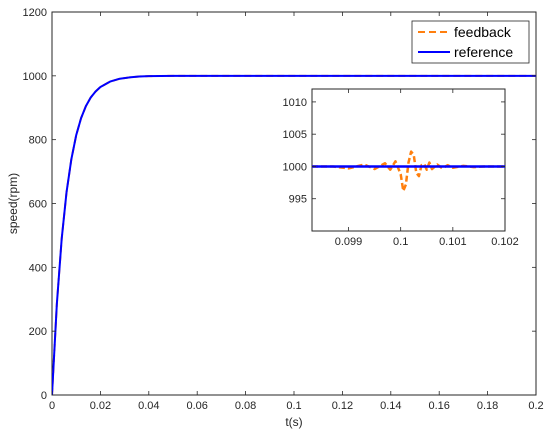  What do you see at coordinates (44, 396) in the screenshot?
I see `main-y-tick-label: 0` at bounding box center [44, 396].